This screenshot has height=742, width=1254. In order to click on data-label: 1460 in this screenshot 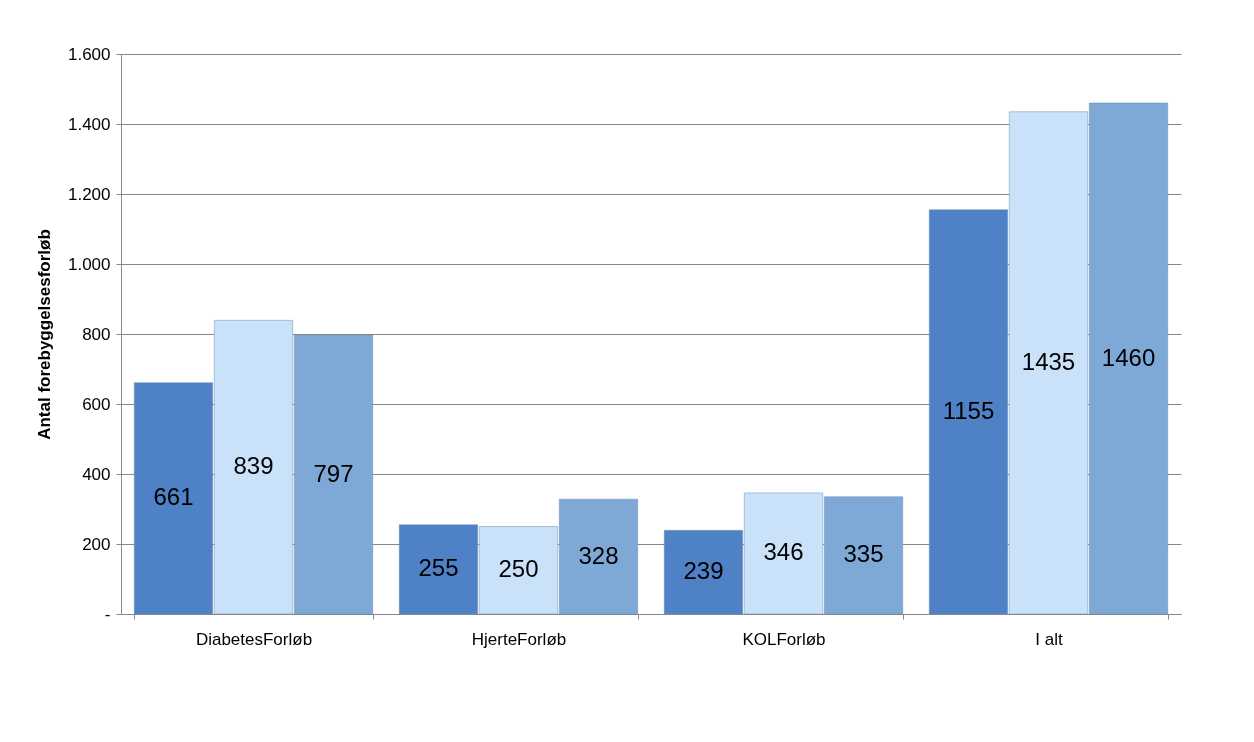, I will do `click(1128, 357)`.